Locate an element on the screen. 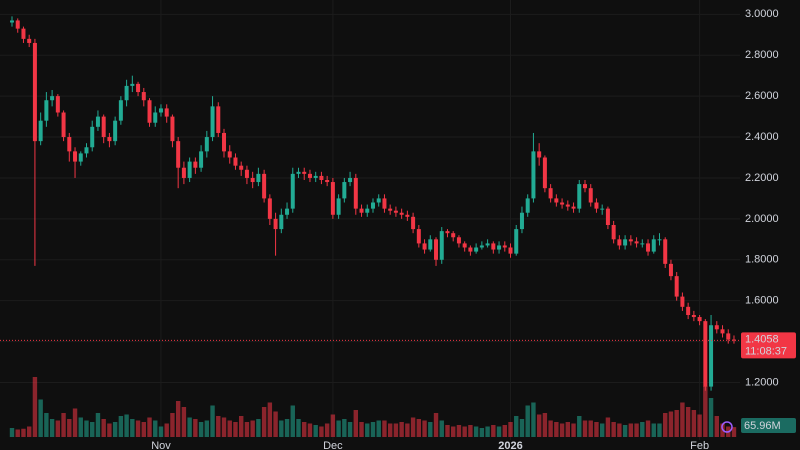 Image resolution: width=800 pixels, height=450 pixels. x-tick-label: 2026 is located at coordinates (510, 445).